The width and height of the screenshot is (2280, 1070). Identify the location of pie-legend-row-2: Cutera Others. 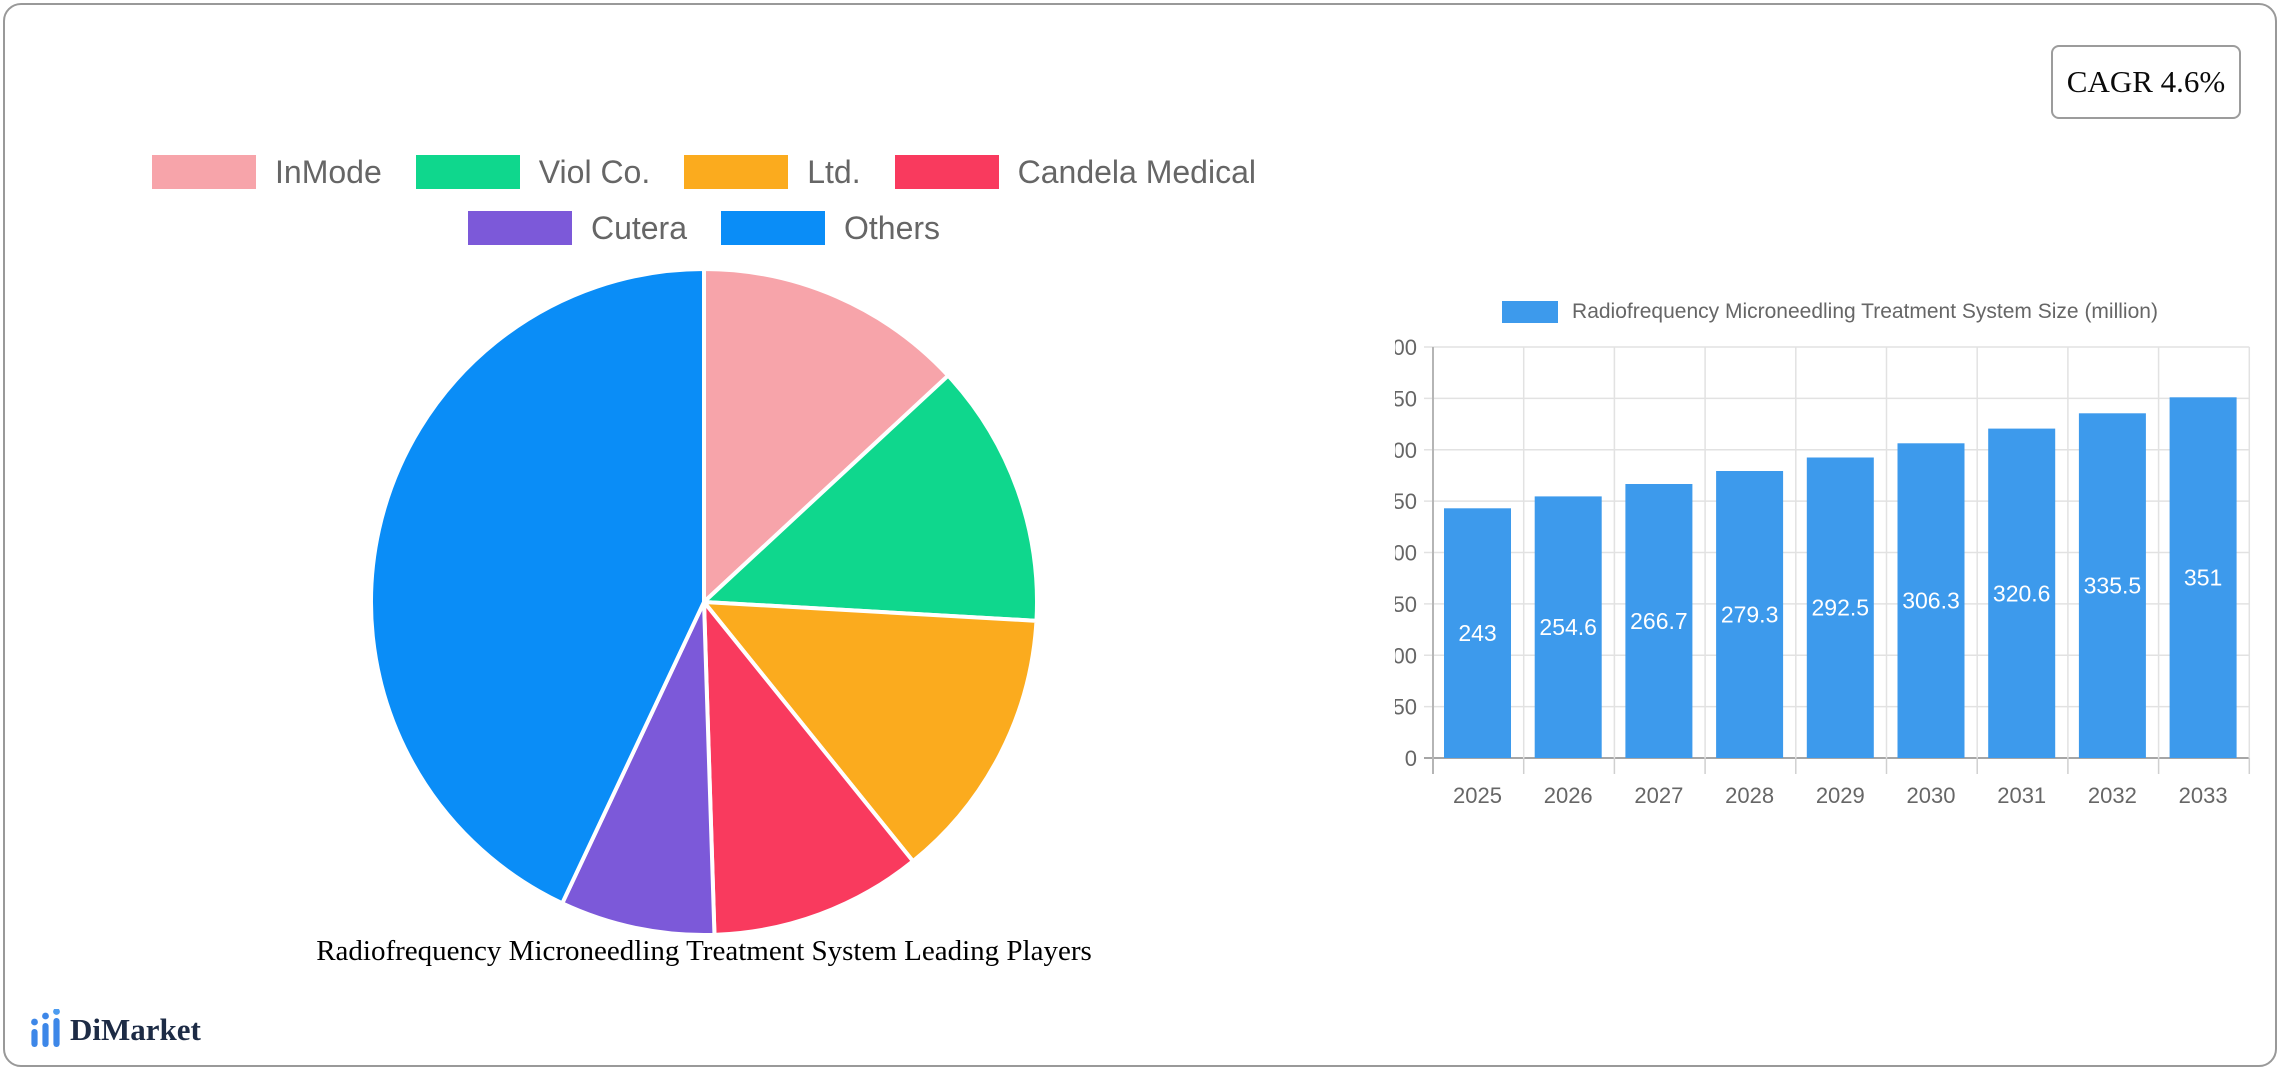
(703, 228).